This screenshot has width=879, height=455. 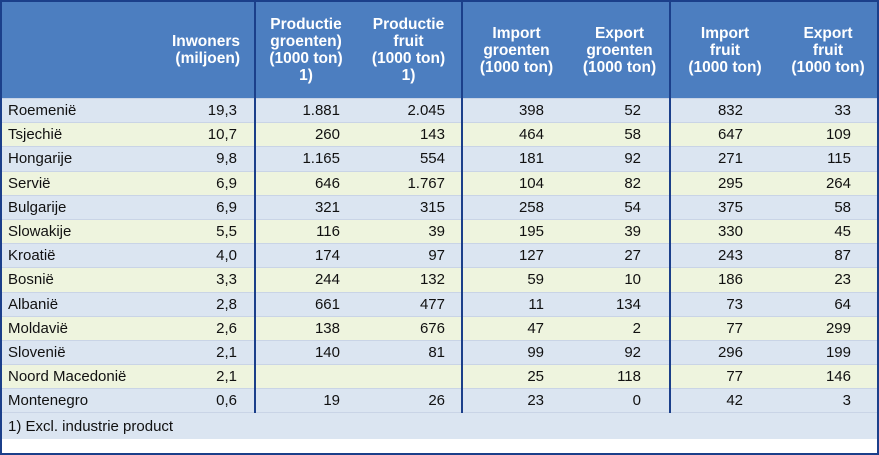 What do you see at coordinates (202, 304) in the screenshot?
I see `cell-inhabitants: 2,8` at bounding box center [202, 304].